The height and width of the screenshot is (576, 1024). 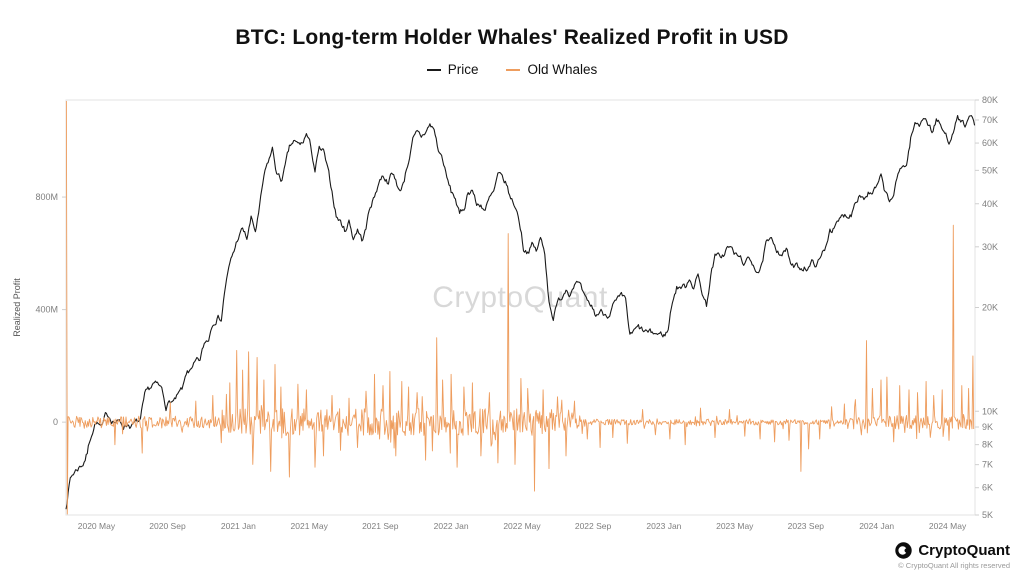 I want to click on legend-label: Price, so click(x=463, y=69).